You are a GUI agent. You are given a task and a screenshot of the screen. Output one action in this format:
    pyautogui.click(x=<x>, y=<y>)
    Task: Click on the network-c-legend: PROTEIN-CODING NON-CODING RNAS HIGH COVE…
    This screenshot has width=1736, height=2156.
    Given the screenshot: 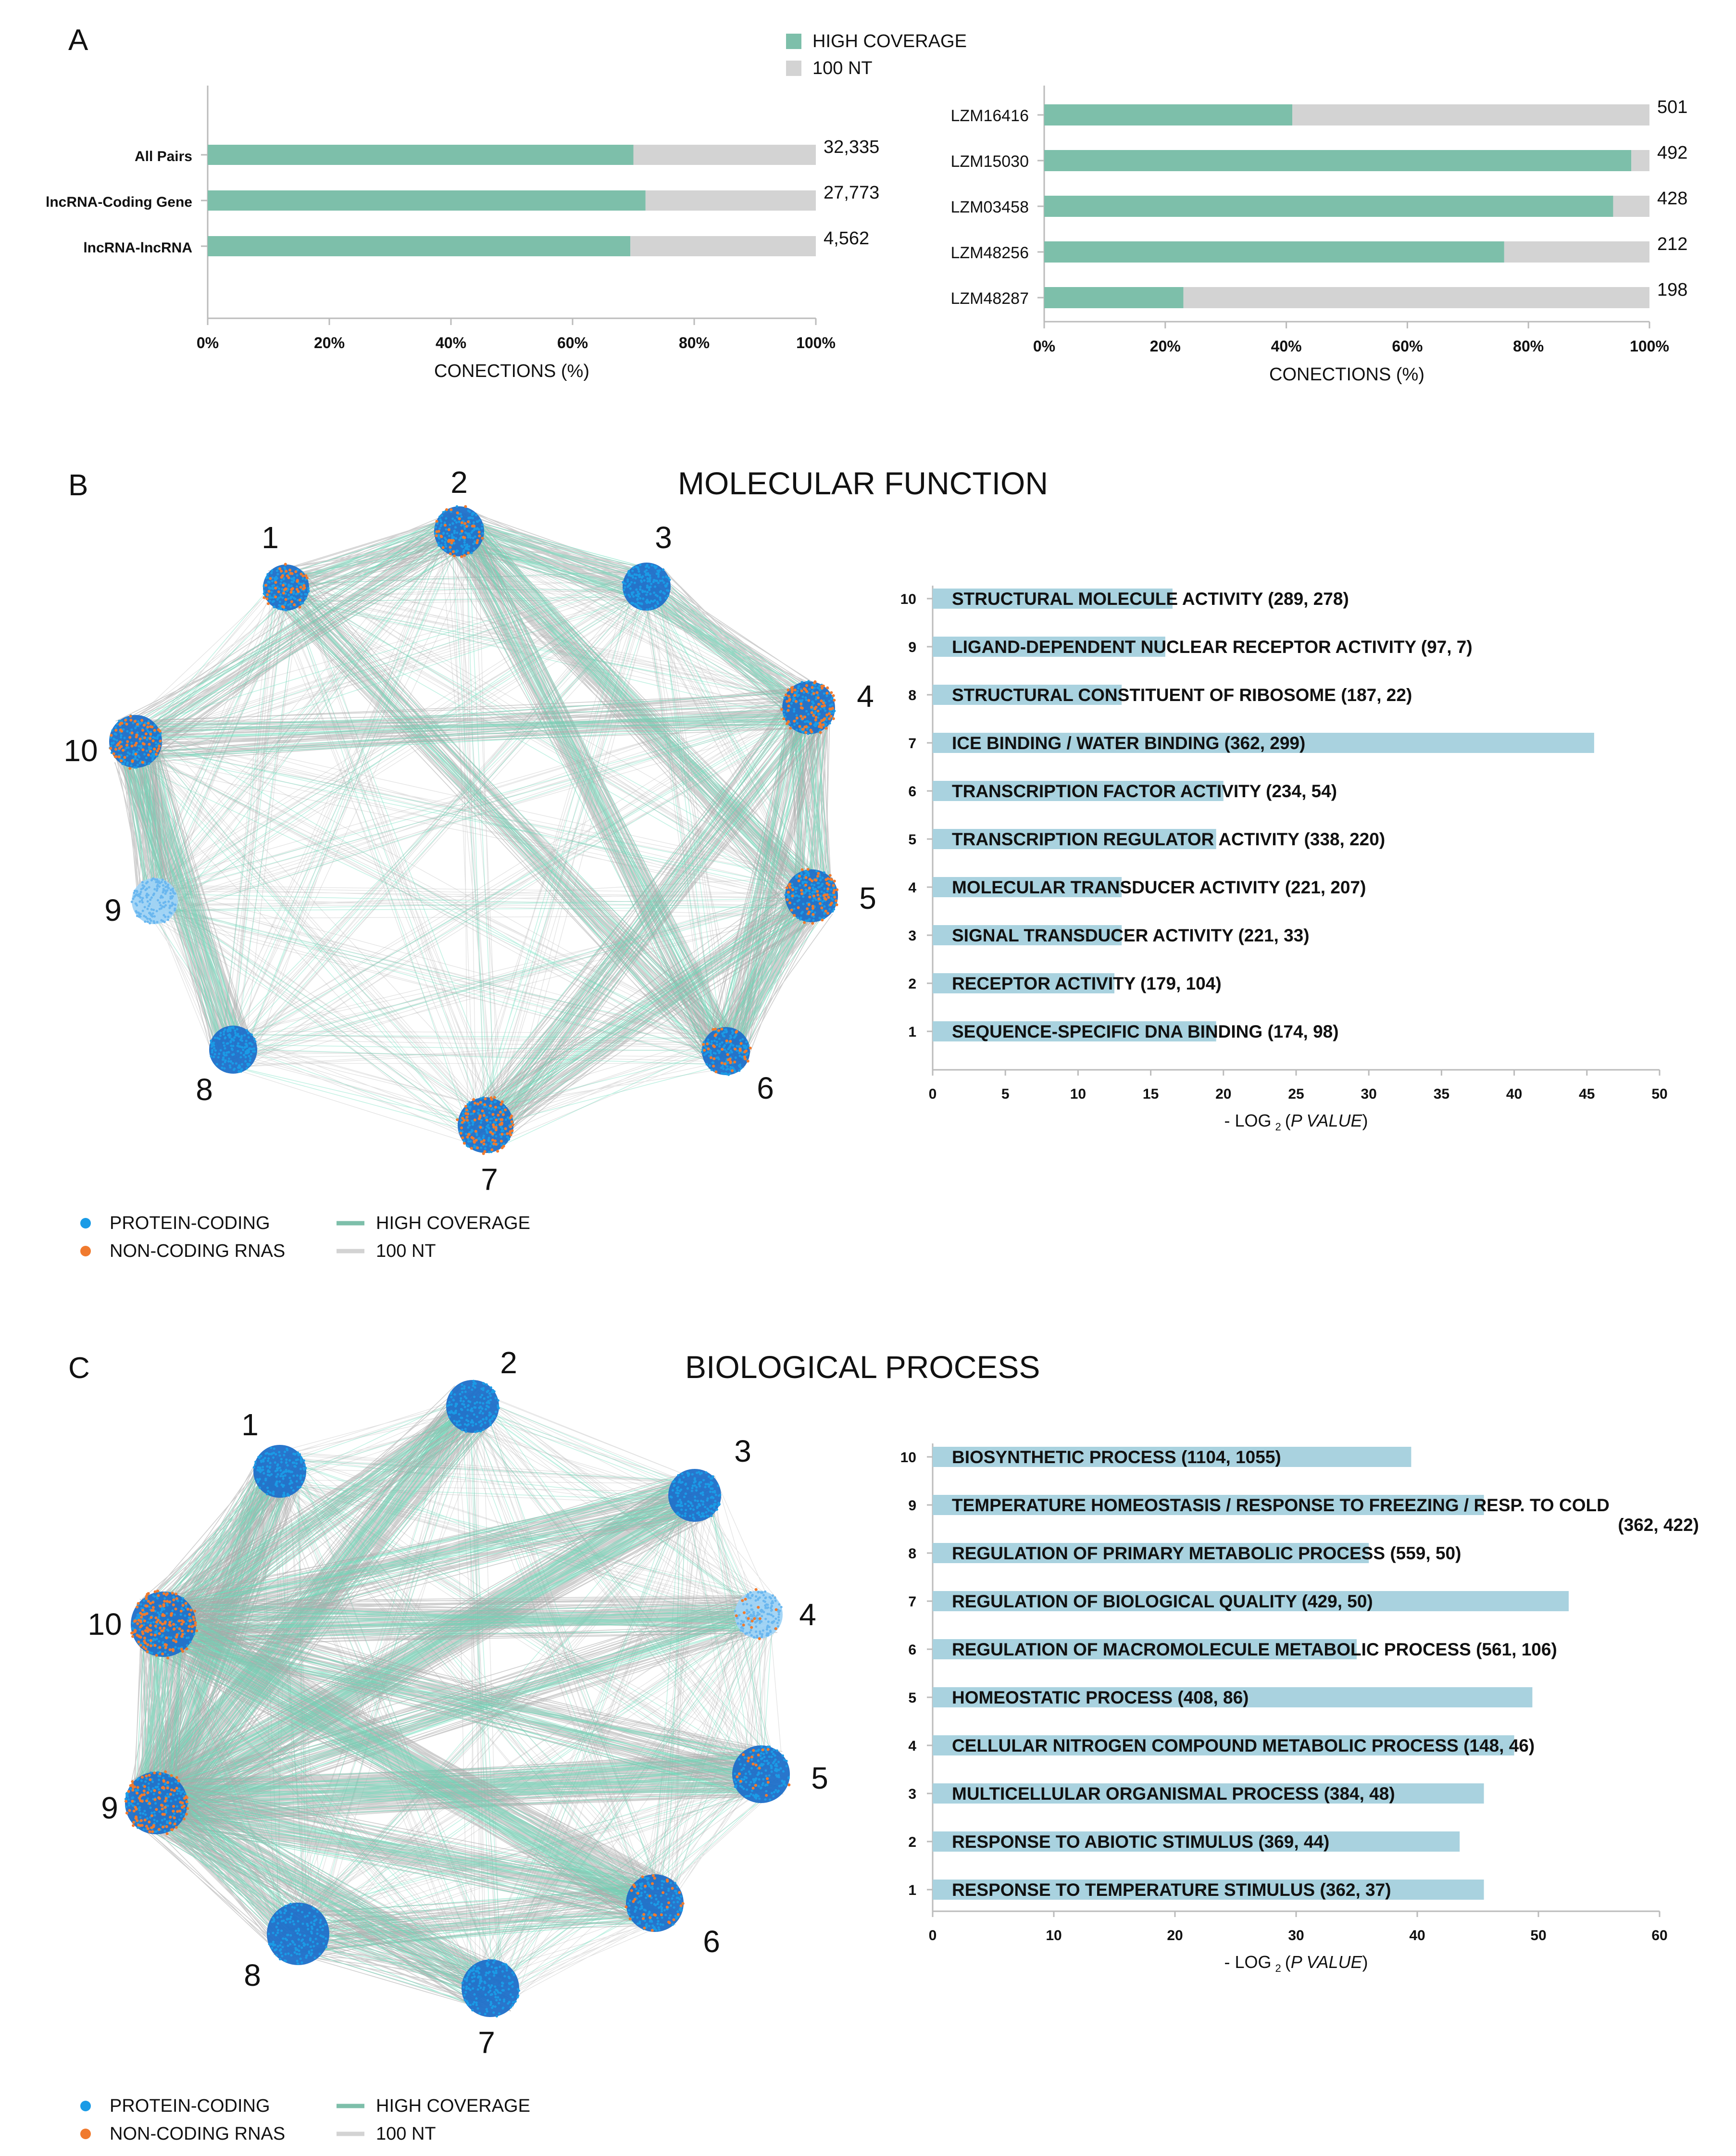 What is the action you would take?
    pyautogui.click(x=305, y=2120)
    